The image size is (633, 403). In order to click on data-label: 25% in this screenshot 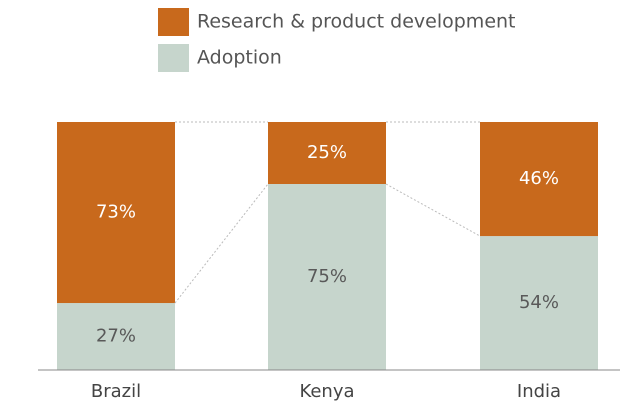, I will do `click(327, 152)`.